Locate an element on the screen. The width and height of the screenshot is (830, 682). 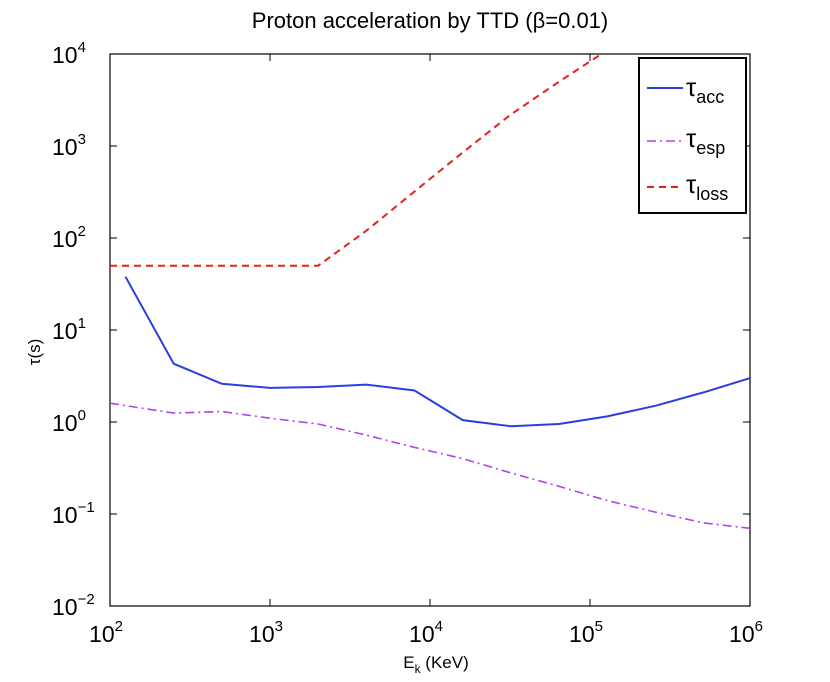
y-tick-label: 10¹ is located at coordinates (69, 329).